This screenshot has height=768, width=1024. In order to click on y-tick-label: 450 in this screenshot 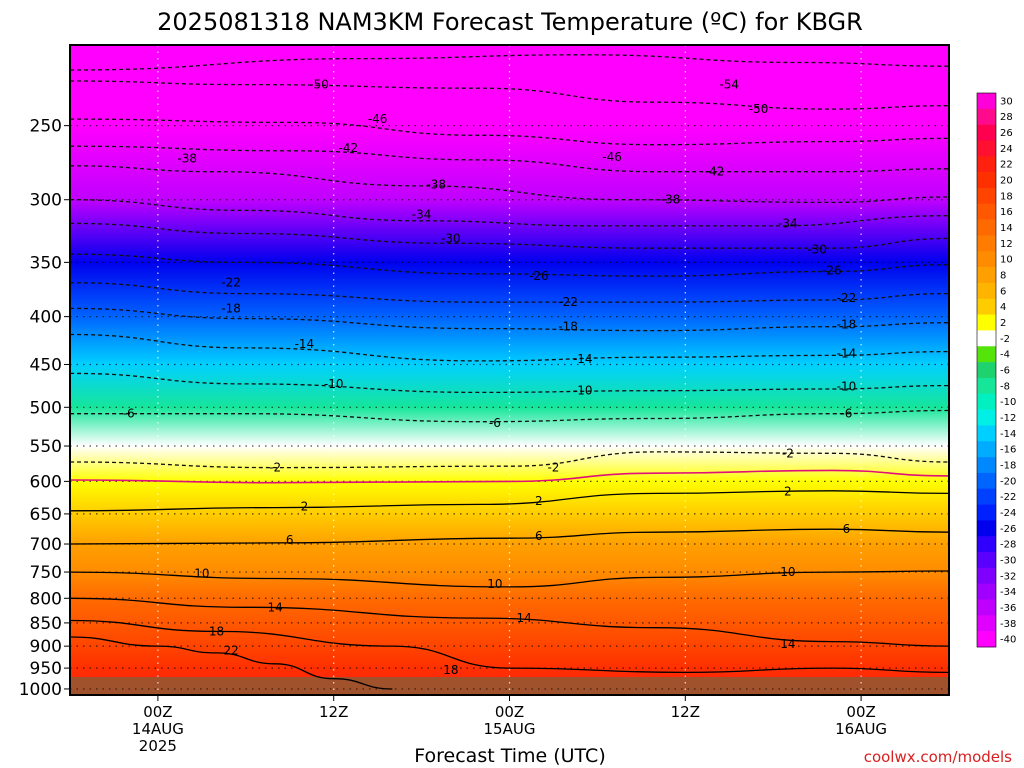, I will do `click(46, 365)`.